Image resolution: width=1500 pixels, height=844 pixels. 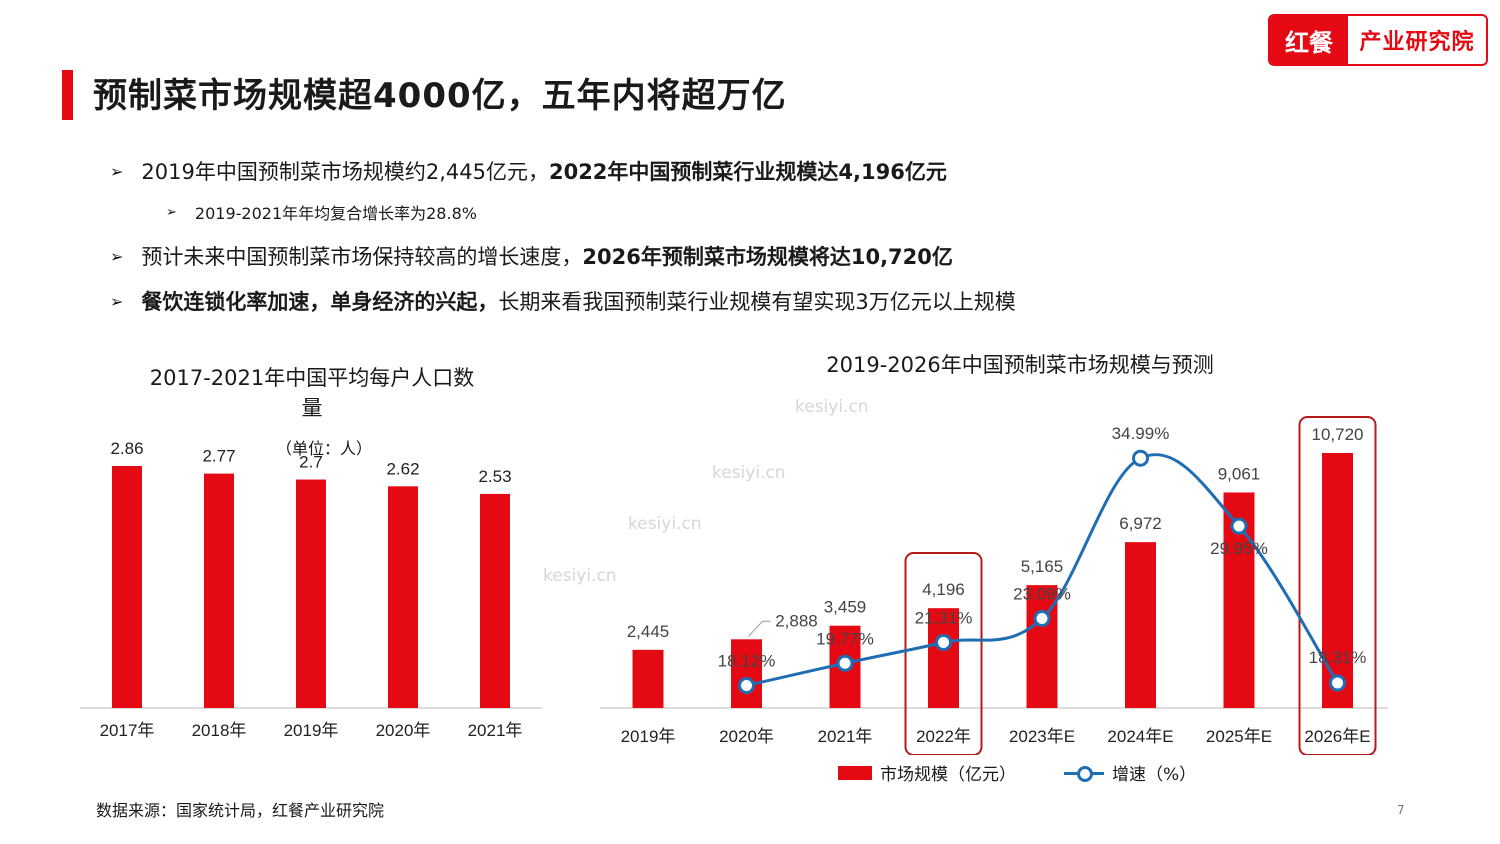 I want to click on bar-2026年E, so click(x=1337, y=580).